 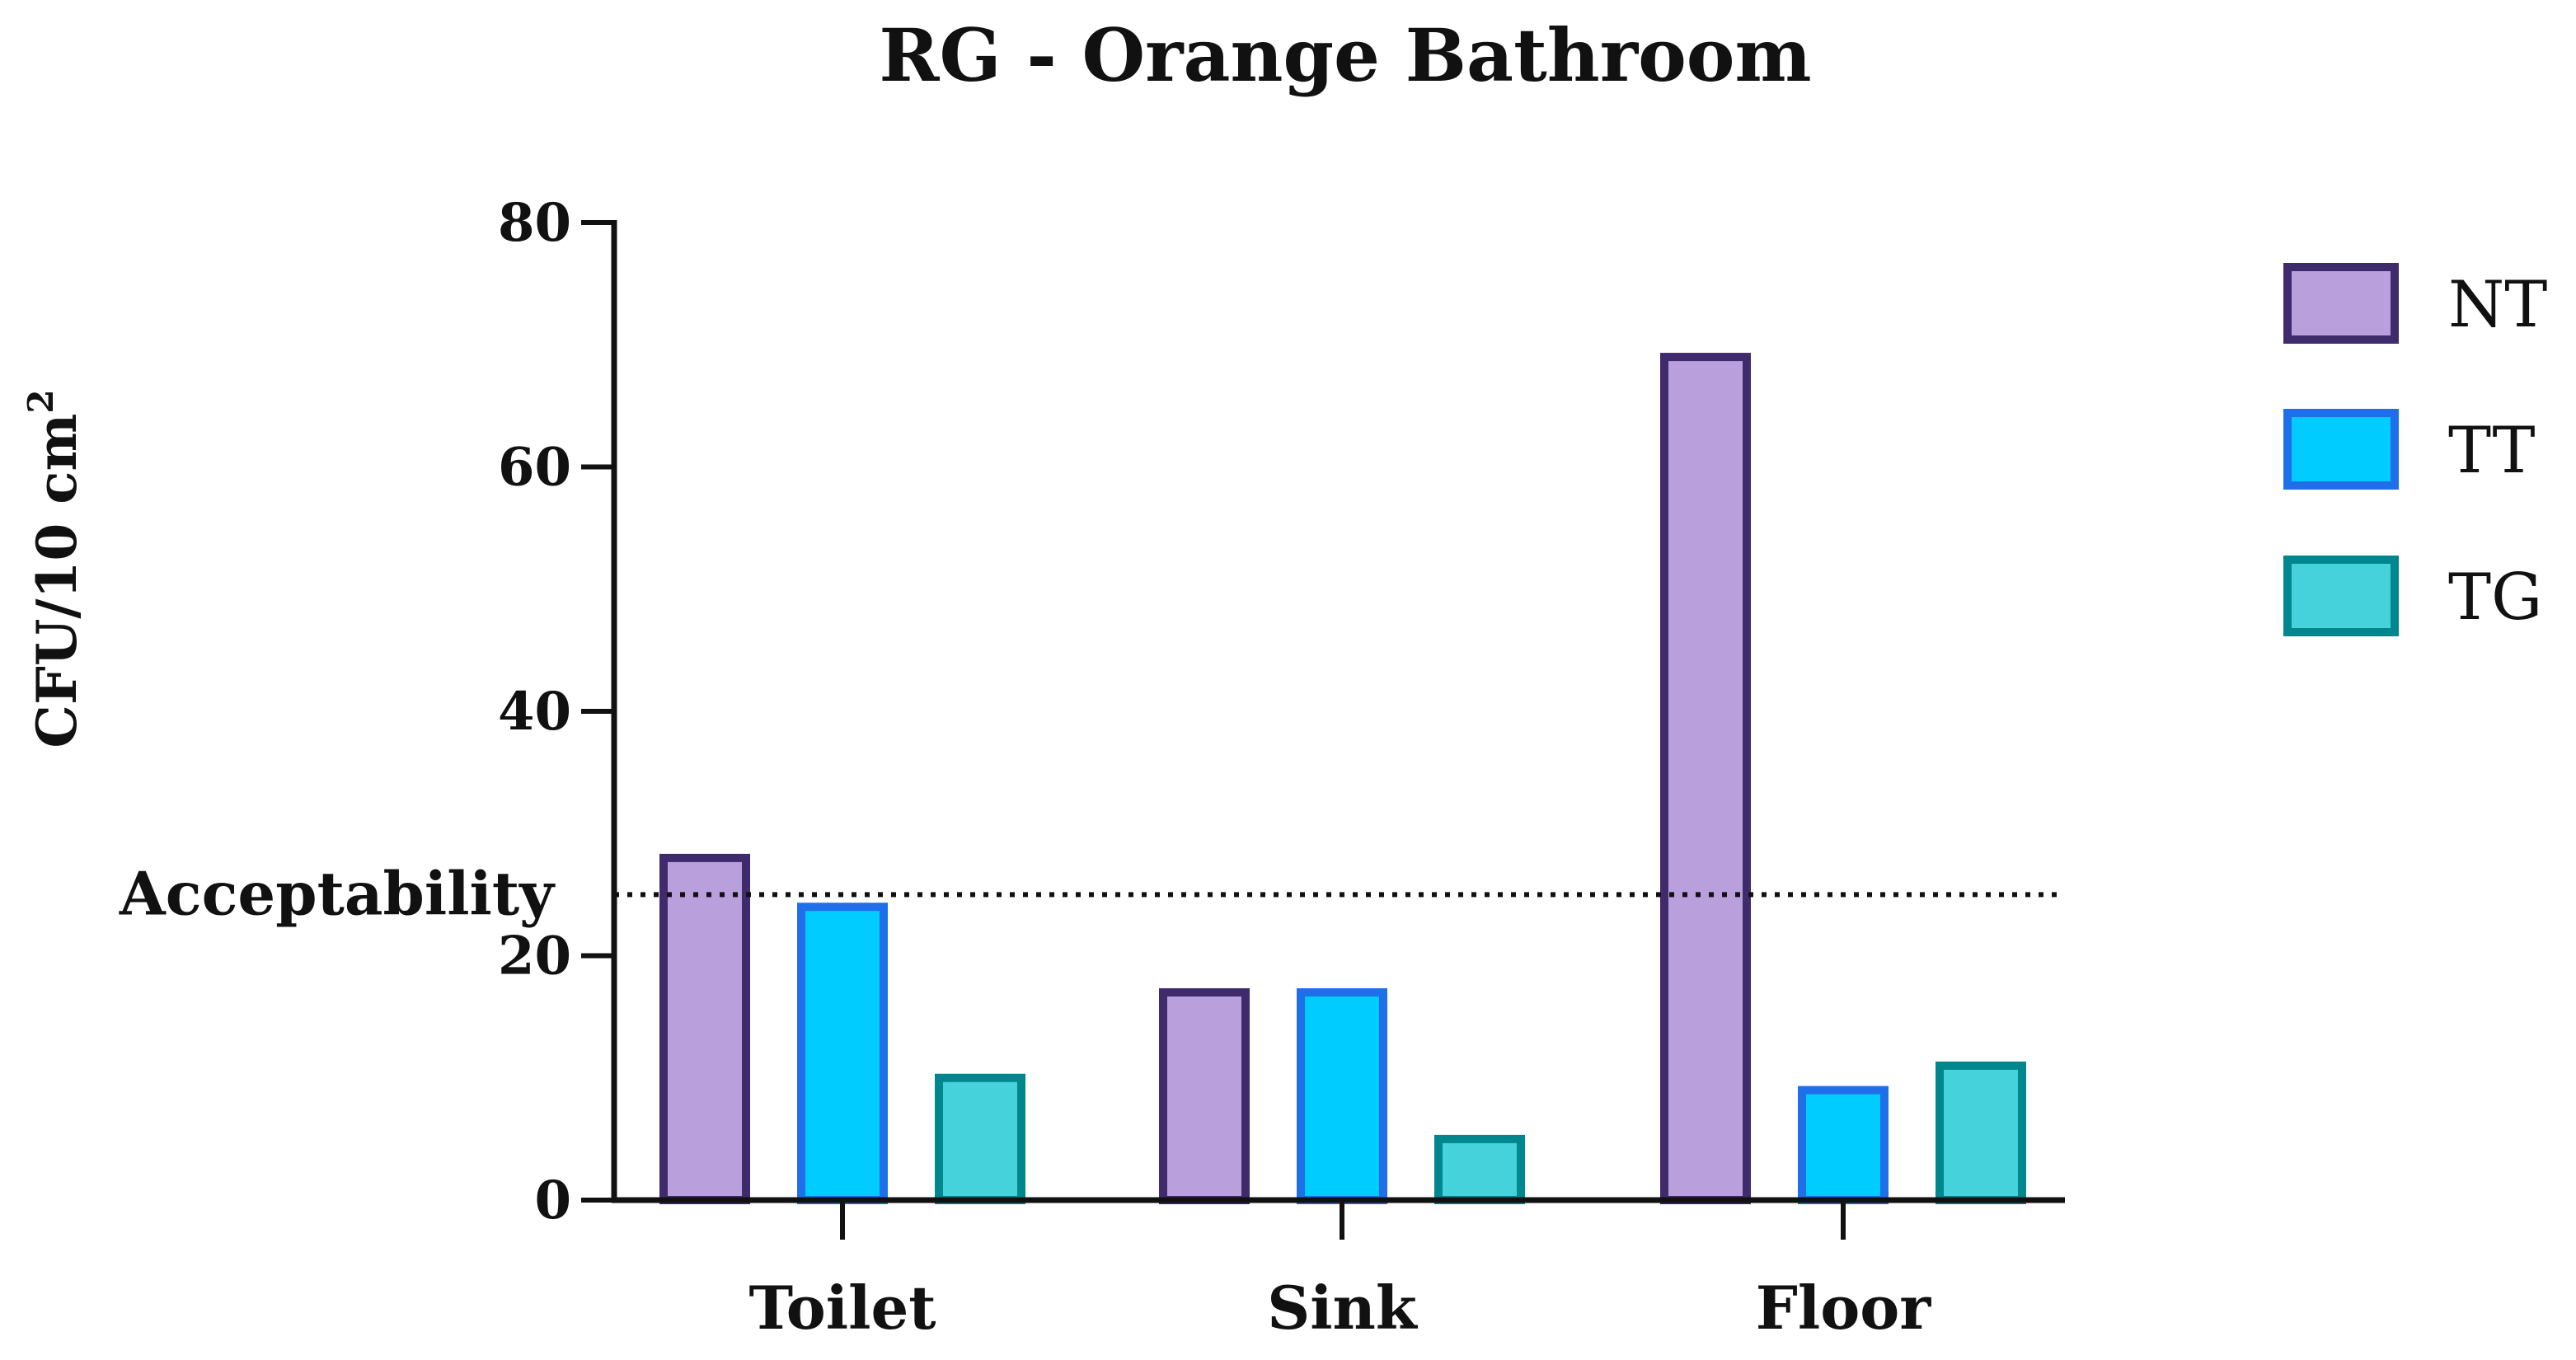 I want to click on legend-swatch-tt, so click(x=2341, y=449).